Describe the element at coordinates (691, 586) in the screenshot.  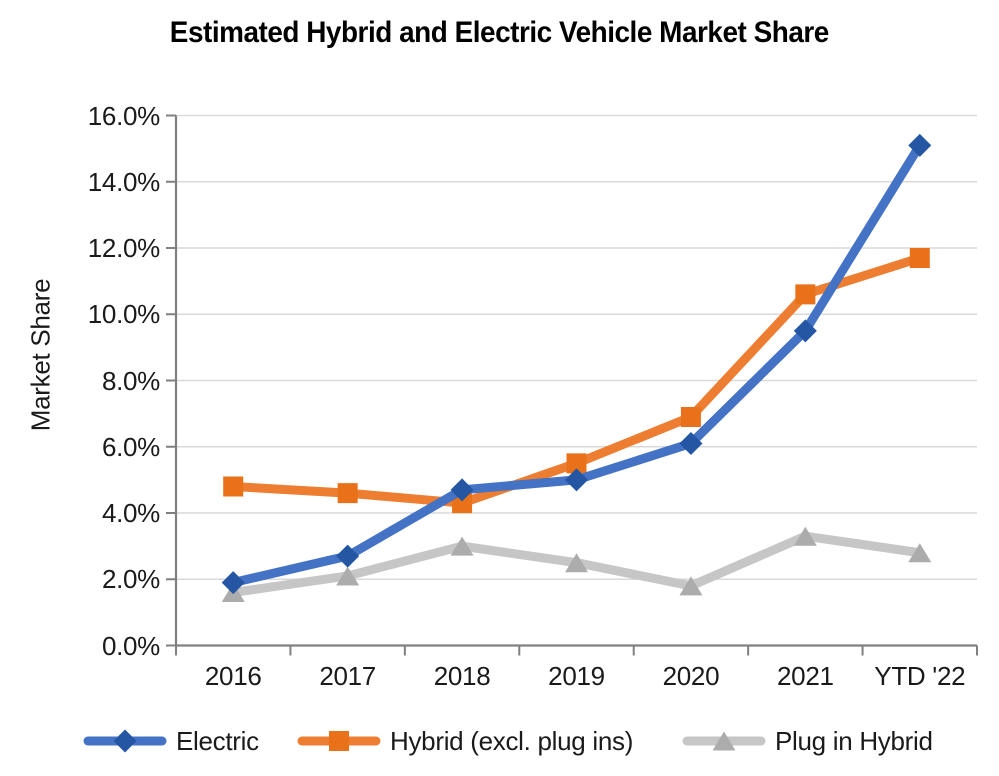
I see `data-point-plug-in-hybrid-2020` at that location.